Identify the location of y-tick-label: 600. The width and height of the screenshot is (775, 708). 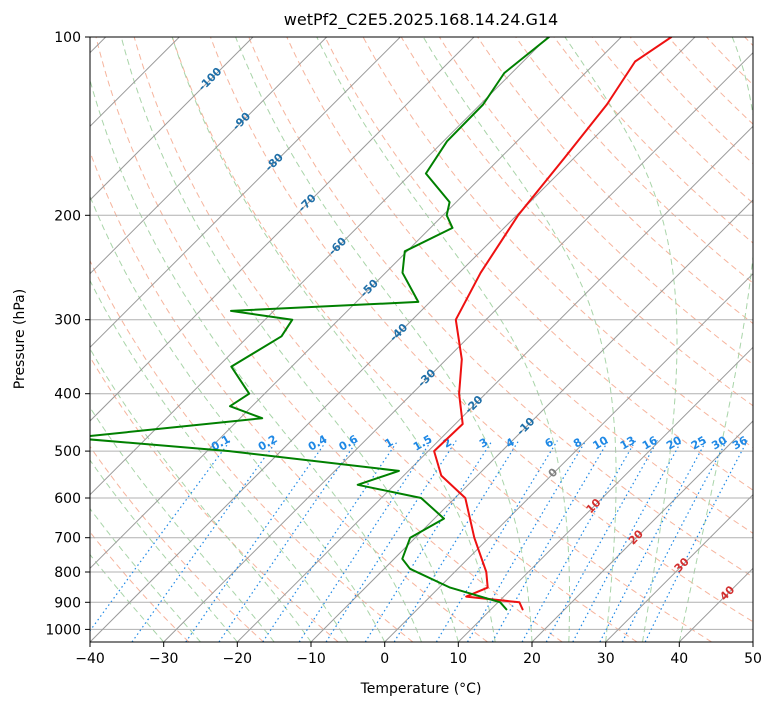
(67, 499).